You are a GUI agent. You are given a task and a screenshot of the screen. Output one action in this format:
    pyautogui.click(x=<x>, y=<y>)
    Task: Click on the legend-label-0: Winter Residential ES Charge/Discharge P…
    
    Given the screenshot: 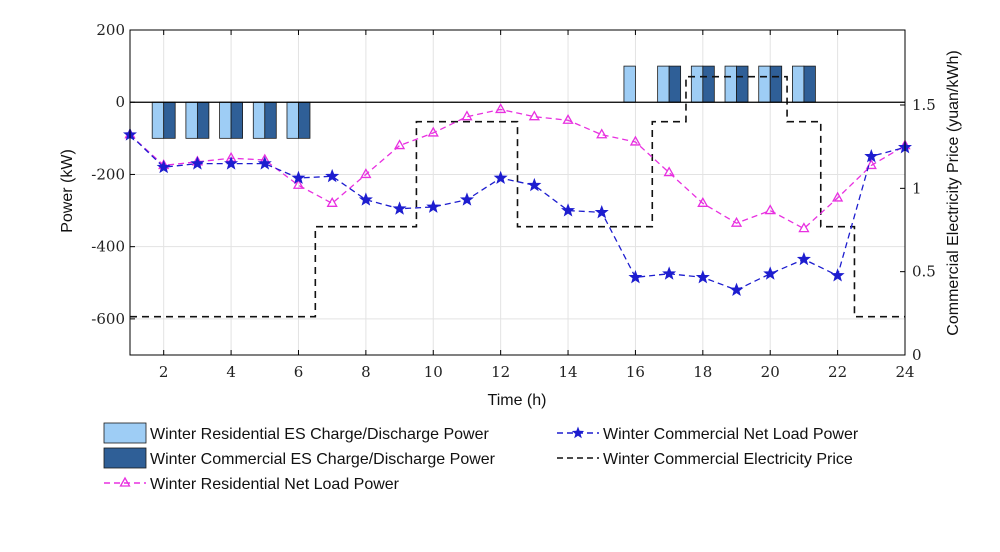 What is the action you would take?
    pyautogui.click(x=319, y=434)
    